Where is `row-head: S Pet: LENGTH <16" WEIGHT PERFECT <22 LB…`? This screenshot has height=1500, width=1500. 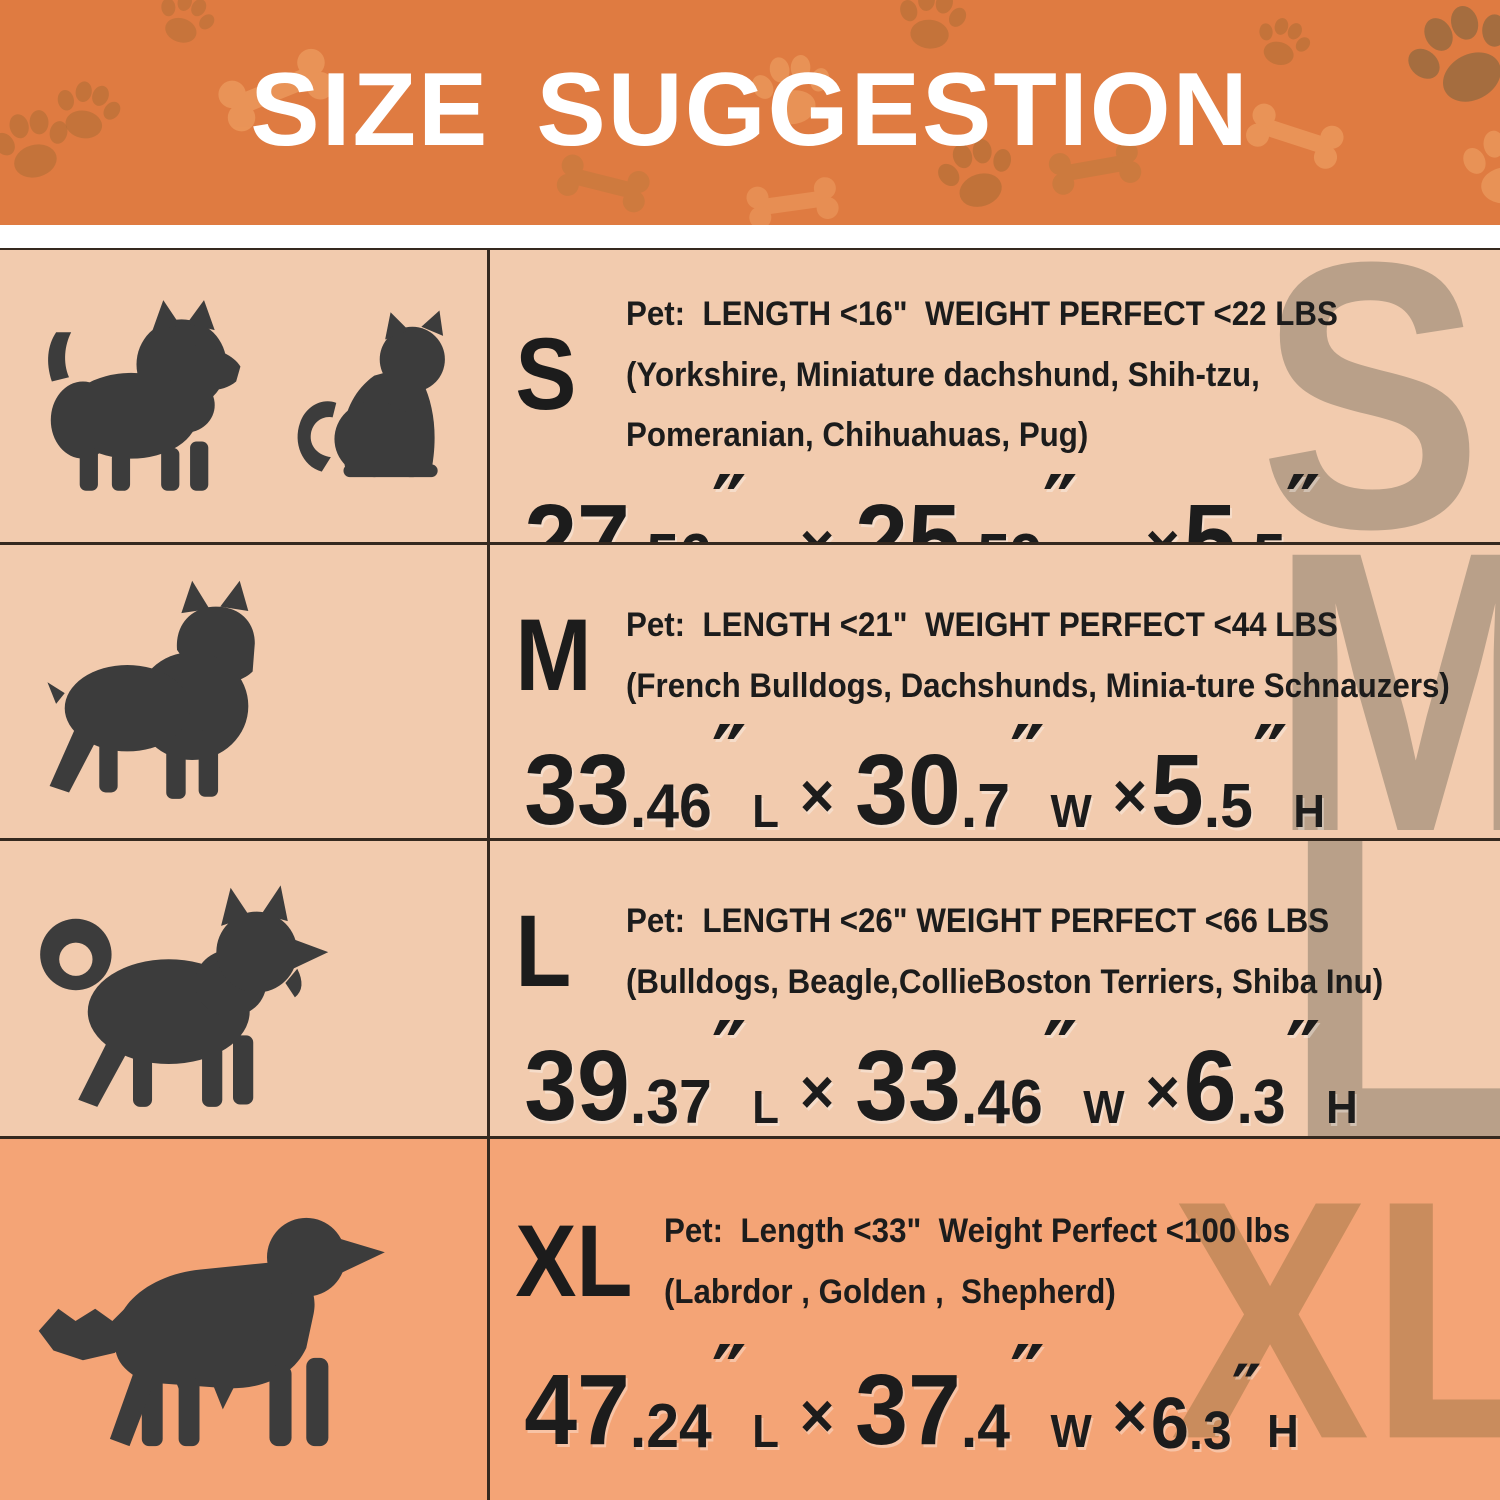 row-head: S Pet: LENGTH <16" WEIGHT PERFECT <22 LB… is located at coordinates (995, 375).